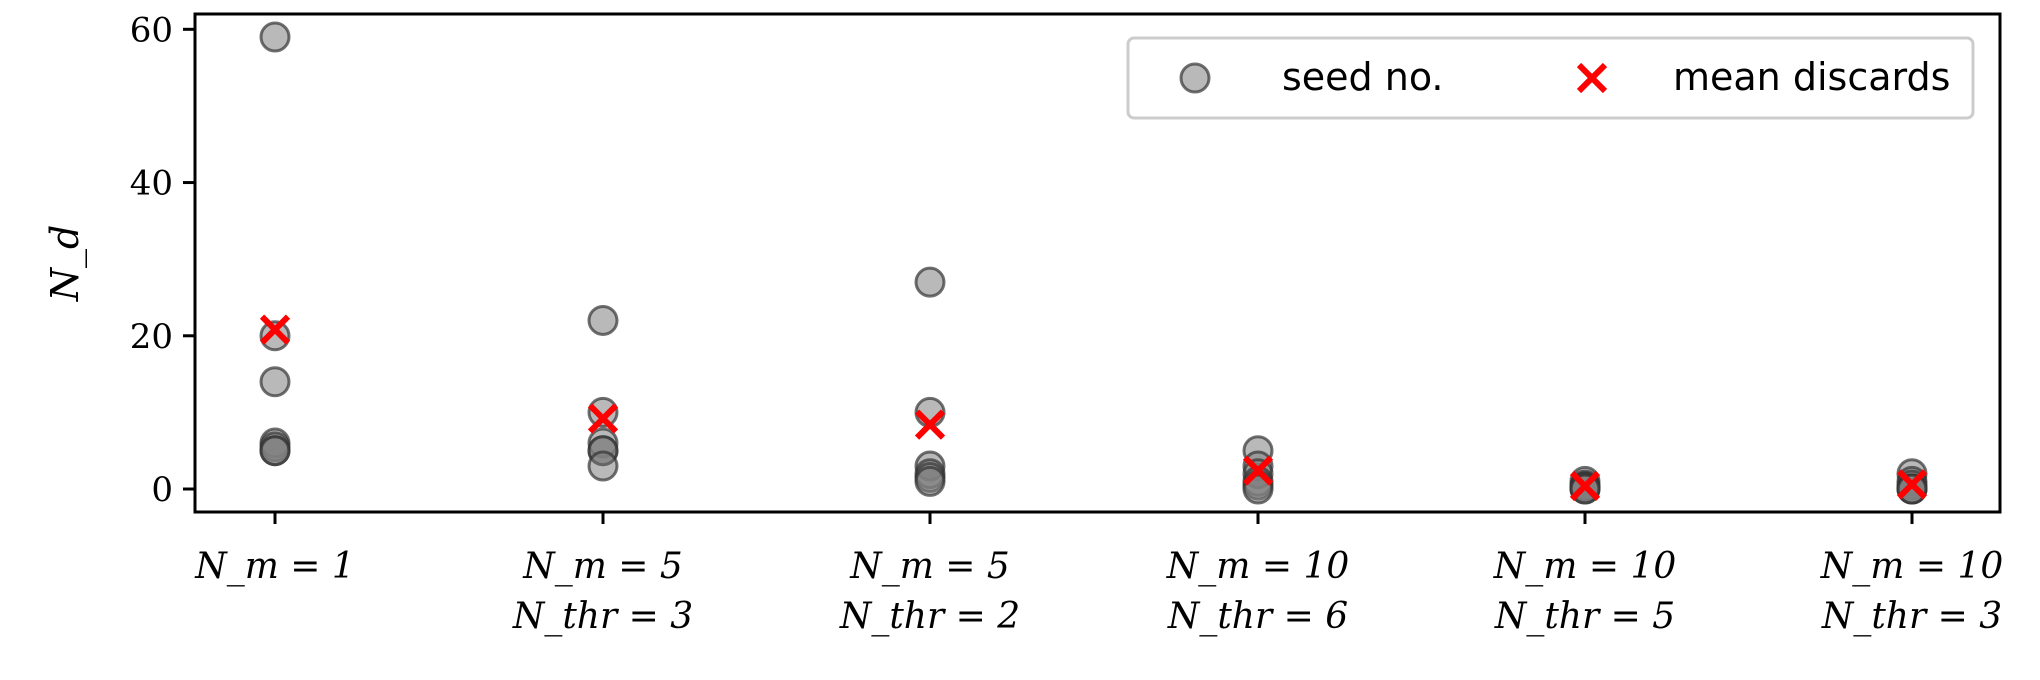 This screenshot has height=680, width=2040. I want to click on legend: seed no. mean discards, so click(1550, 78).